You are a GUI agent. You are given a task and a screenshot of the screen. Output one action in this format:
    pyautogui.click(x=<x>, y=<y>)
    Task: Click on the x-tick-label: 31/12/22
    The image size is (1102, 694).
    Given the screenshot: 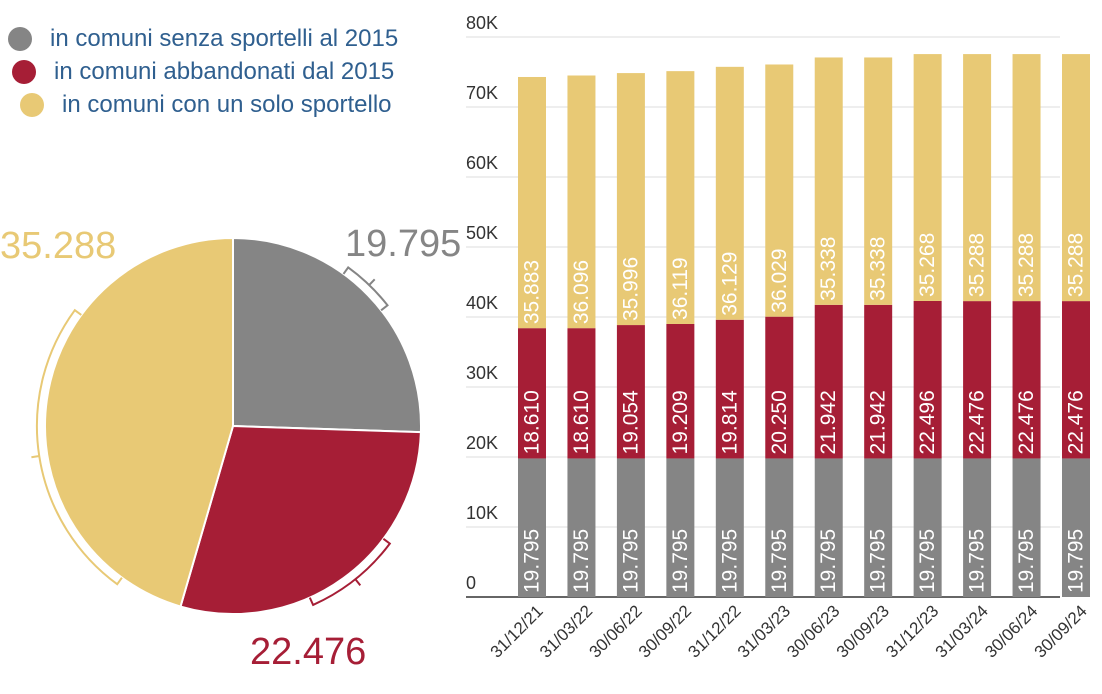 What is the action you would take?
    pyautogui.click(x=714, y=631)
    